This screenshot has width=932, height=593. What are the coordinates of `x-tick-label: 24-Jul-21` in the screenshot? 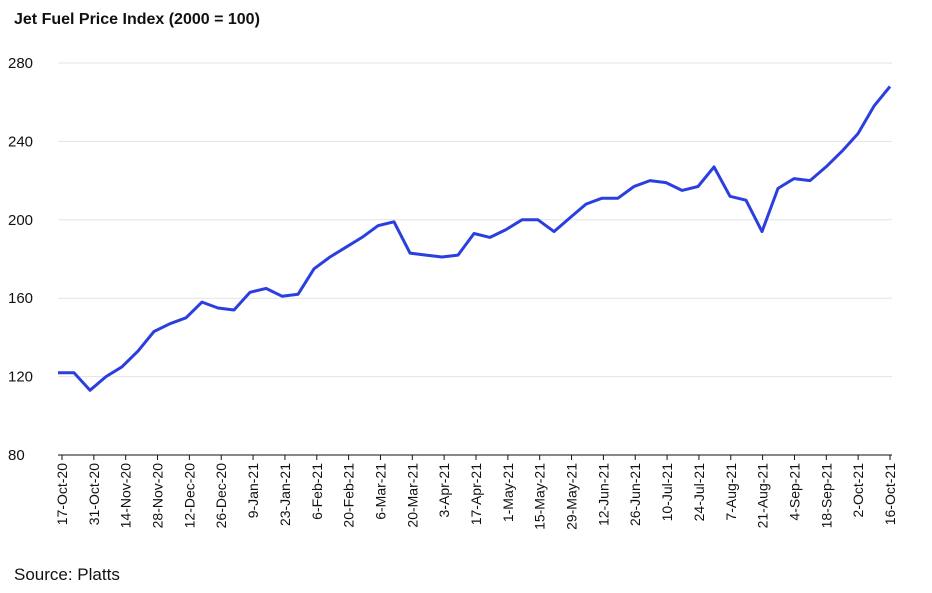 It's located at (699, 492).